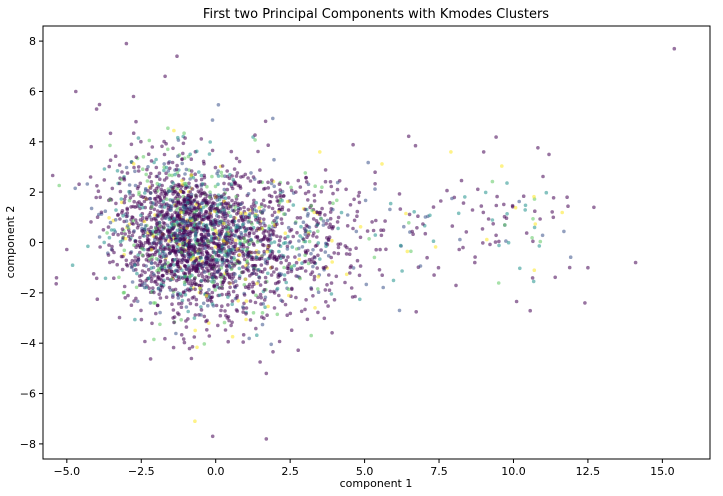 The width and height of the screenshot is (723, 496). I want to click on y-tick-label: 4, so click(32, 142).